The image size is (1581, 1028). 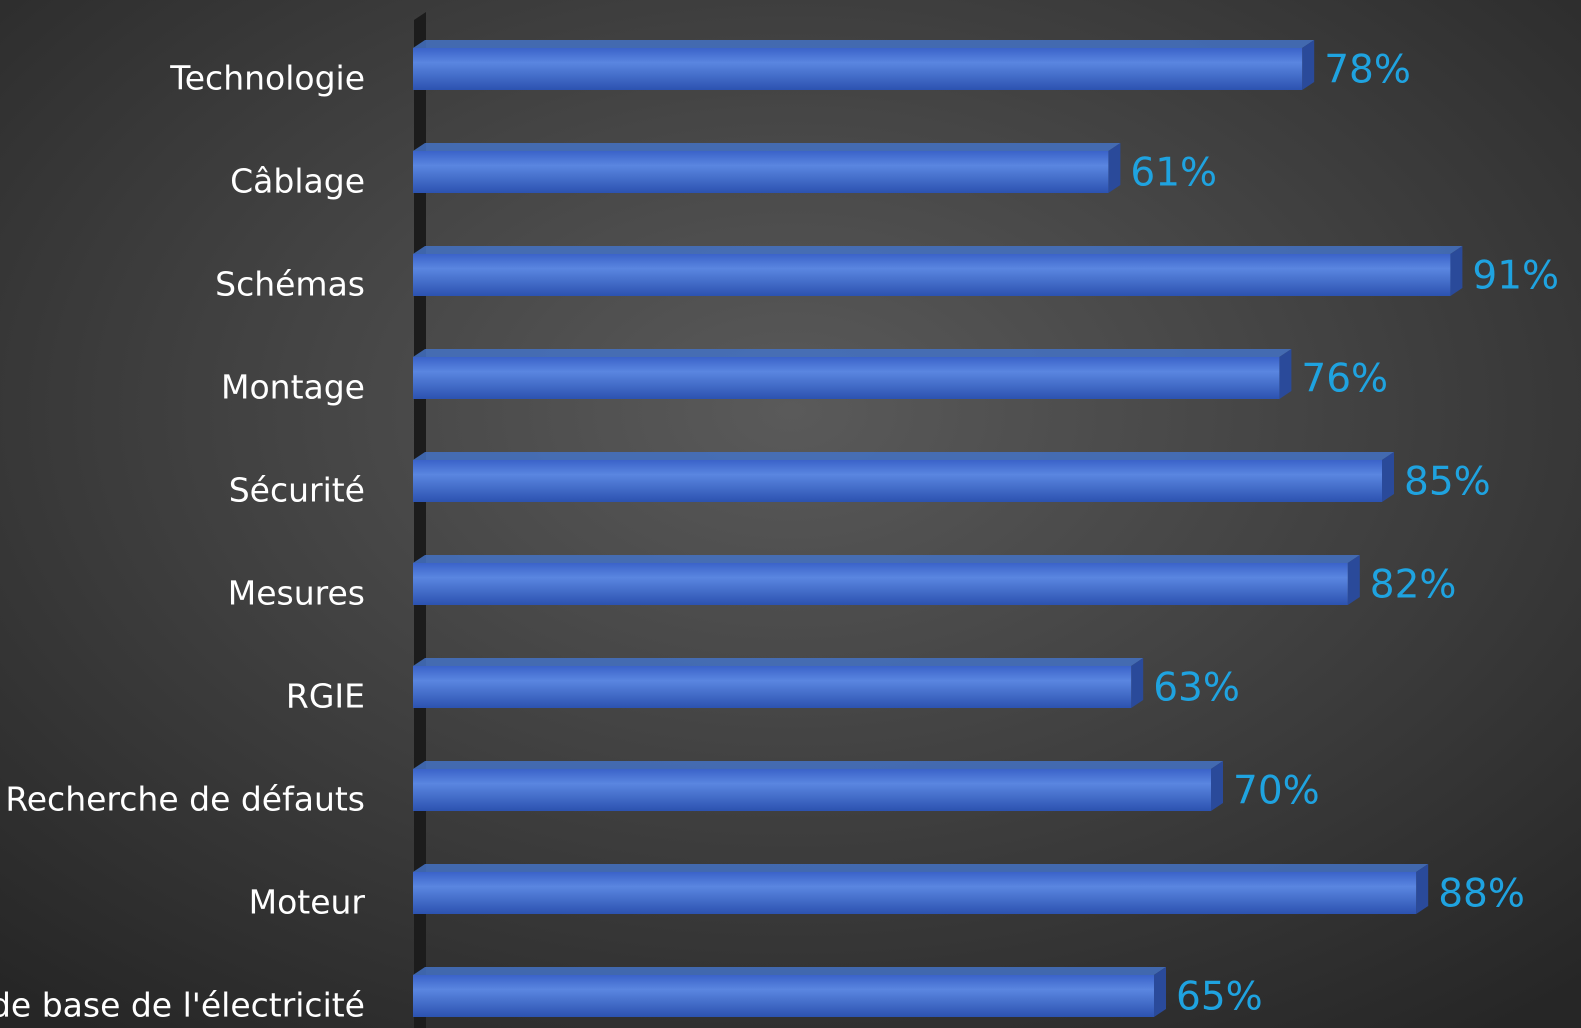 What do you see at coordinates (297, 490) in the screenshot?
I see `category-label: Sécurité` at bounding box center [297, 490].